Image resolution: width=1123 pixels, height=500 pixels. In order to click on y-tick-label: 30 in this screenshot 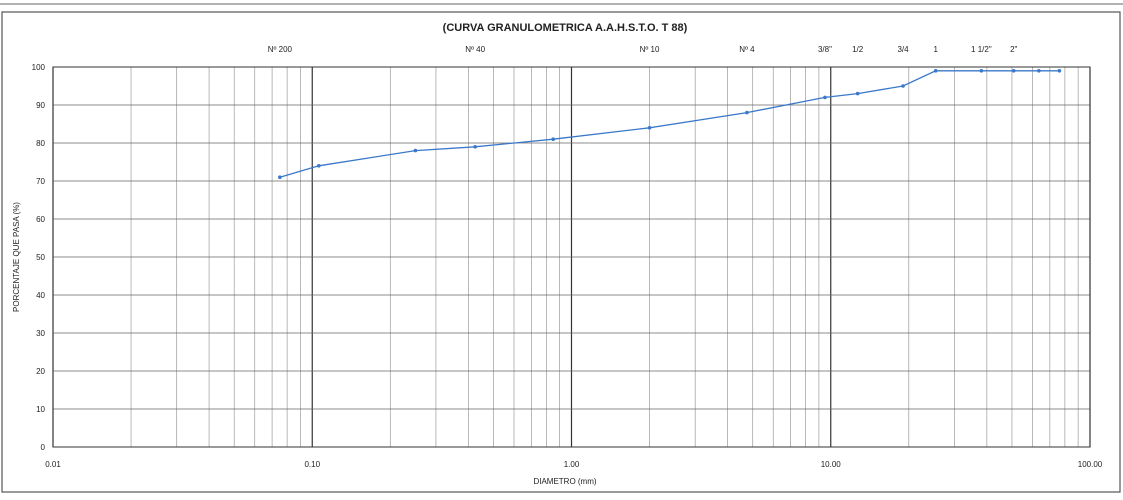, I will do `click(40, 333)`.